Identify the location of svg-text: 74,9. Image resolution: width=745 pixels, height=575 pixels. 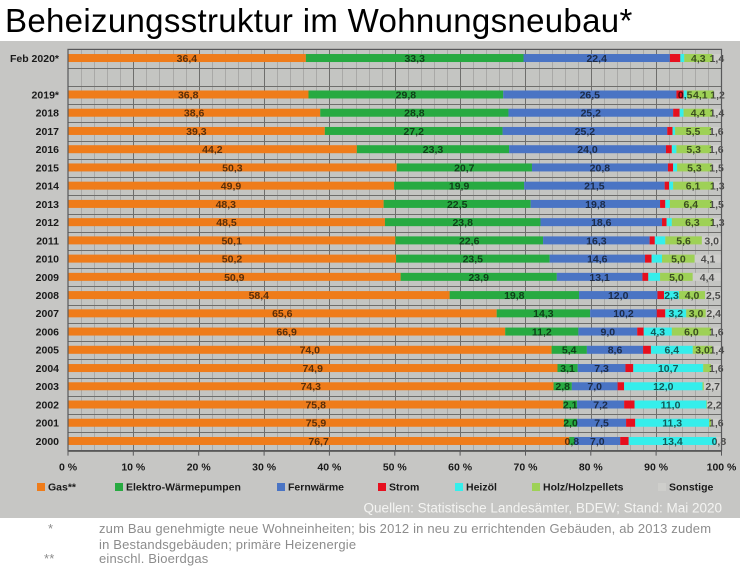
(312, 369).